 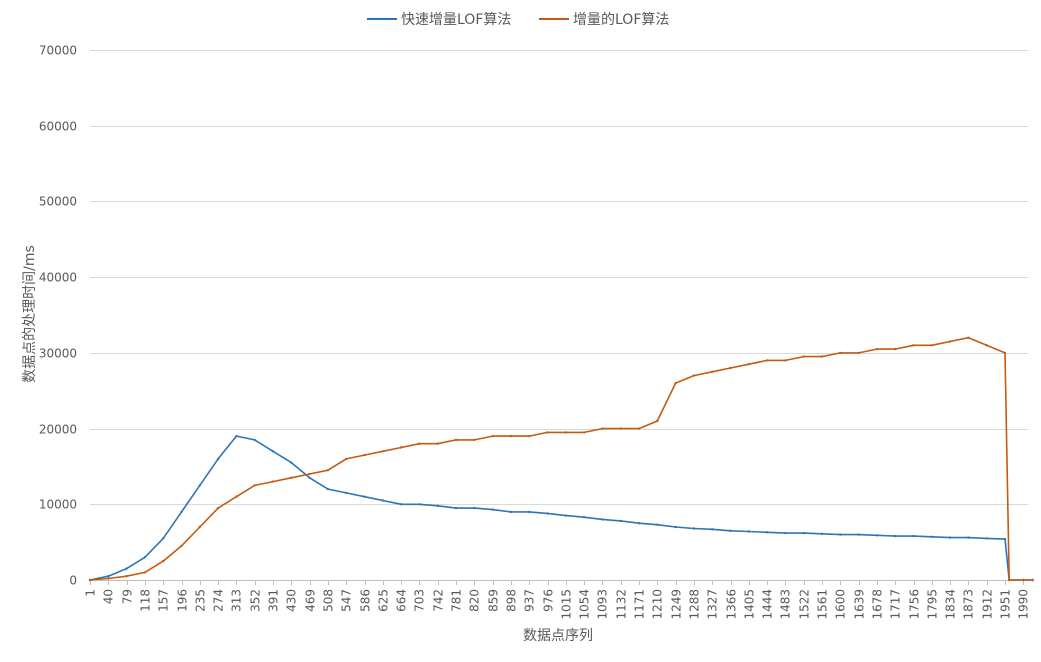 What do you see at coordinates (805, 604) in the screenshot?
I see `x-tick-label: 1522` at bounding box center [805, 604].